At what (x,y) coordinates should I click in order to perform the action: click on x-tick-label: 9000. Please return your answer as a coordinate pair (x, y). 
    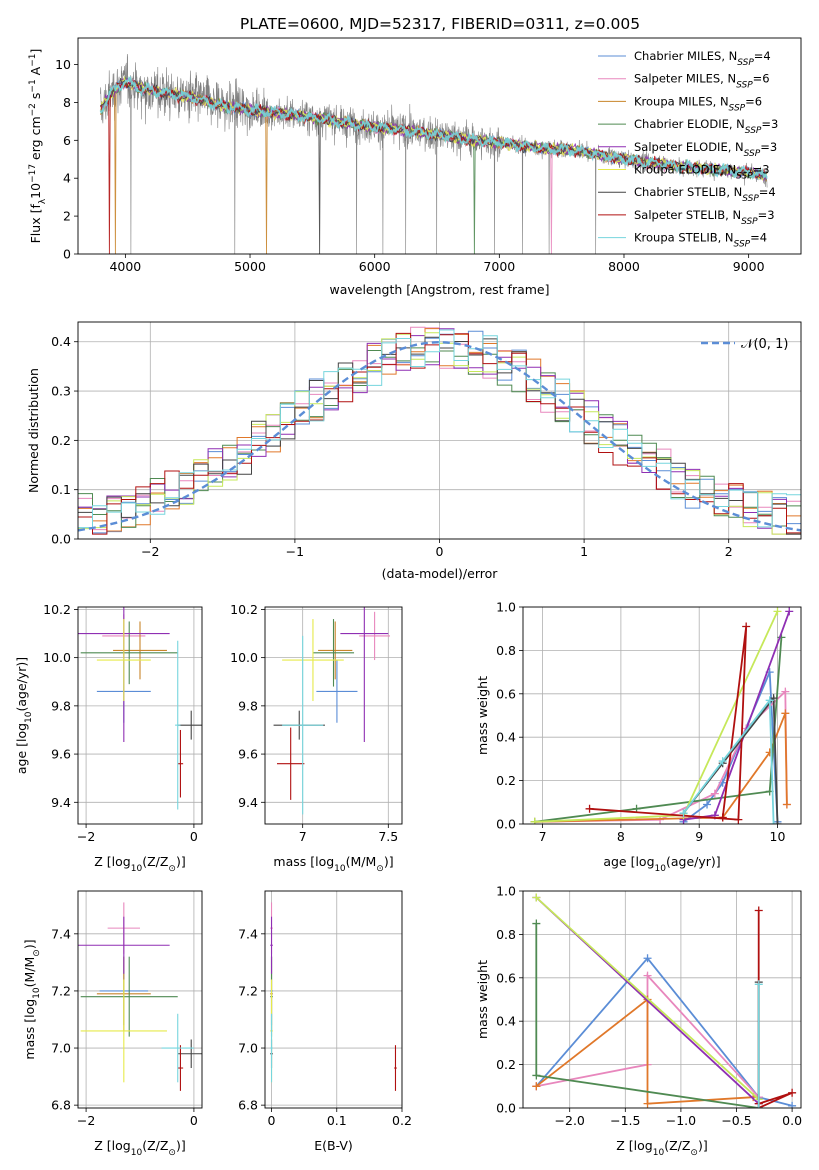
    Looking at the image, I should click on (749, 266).